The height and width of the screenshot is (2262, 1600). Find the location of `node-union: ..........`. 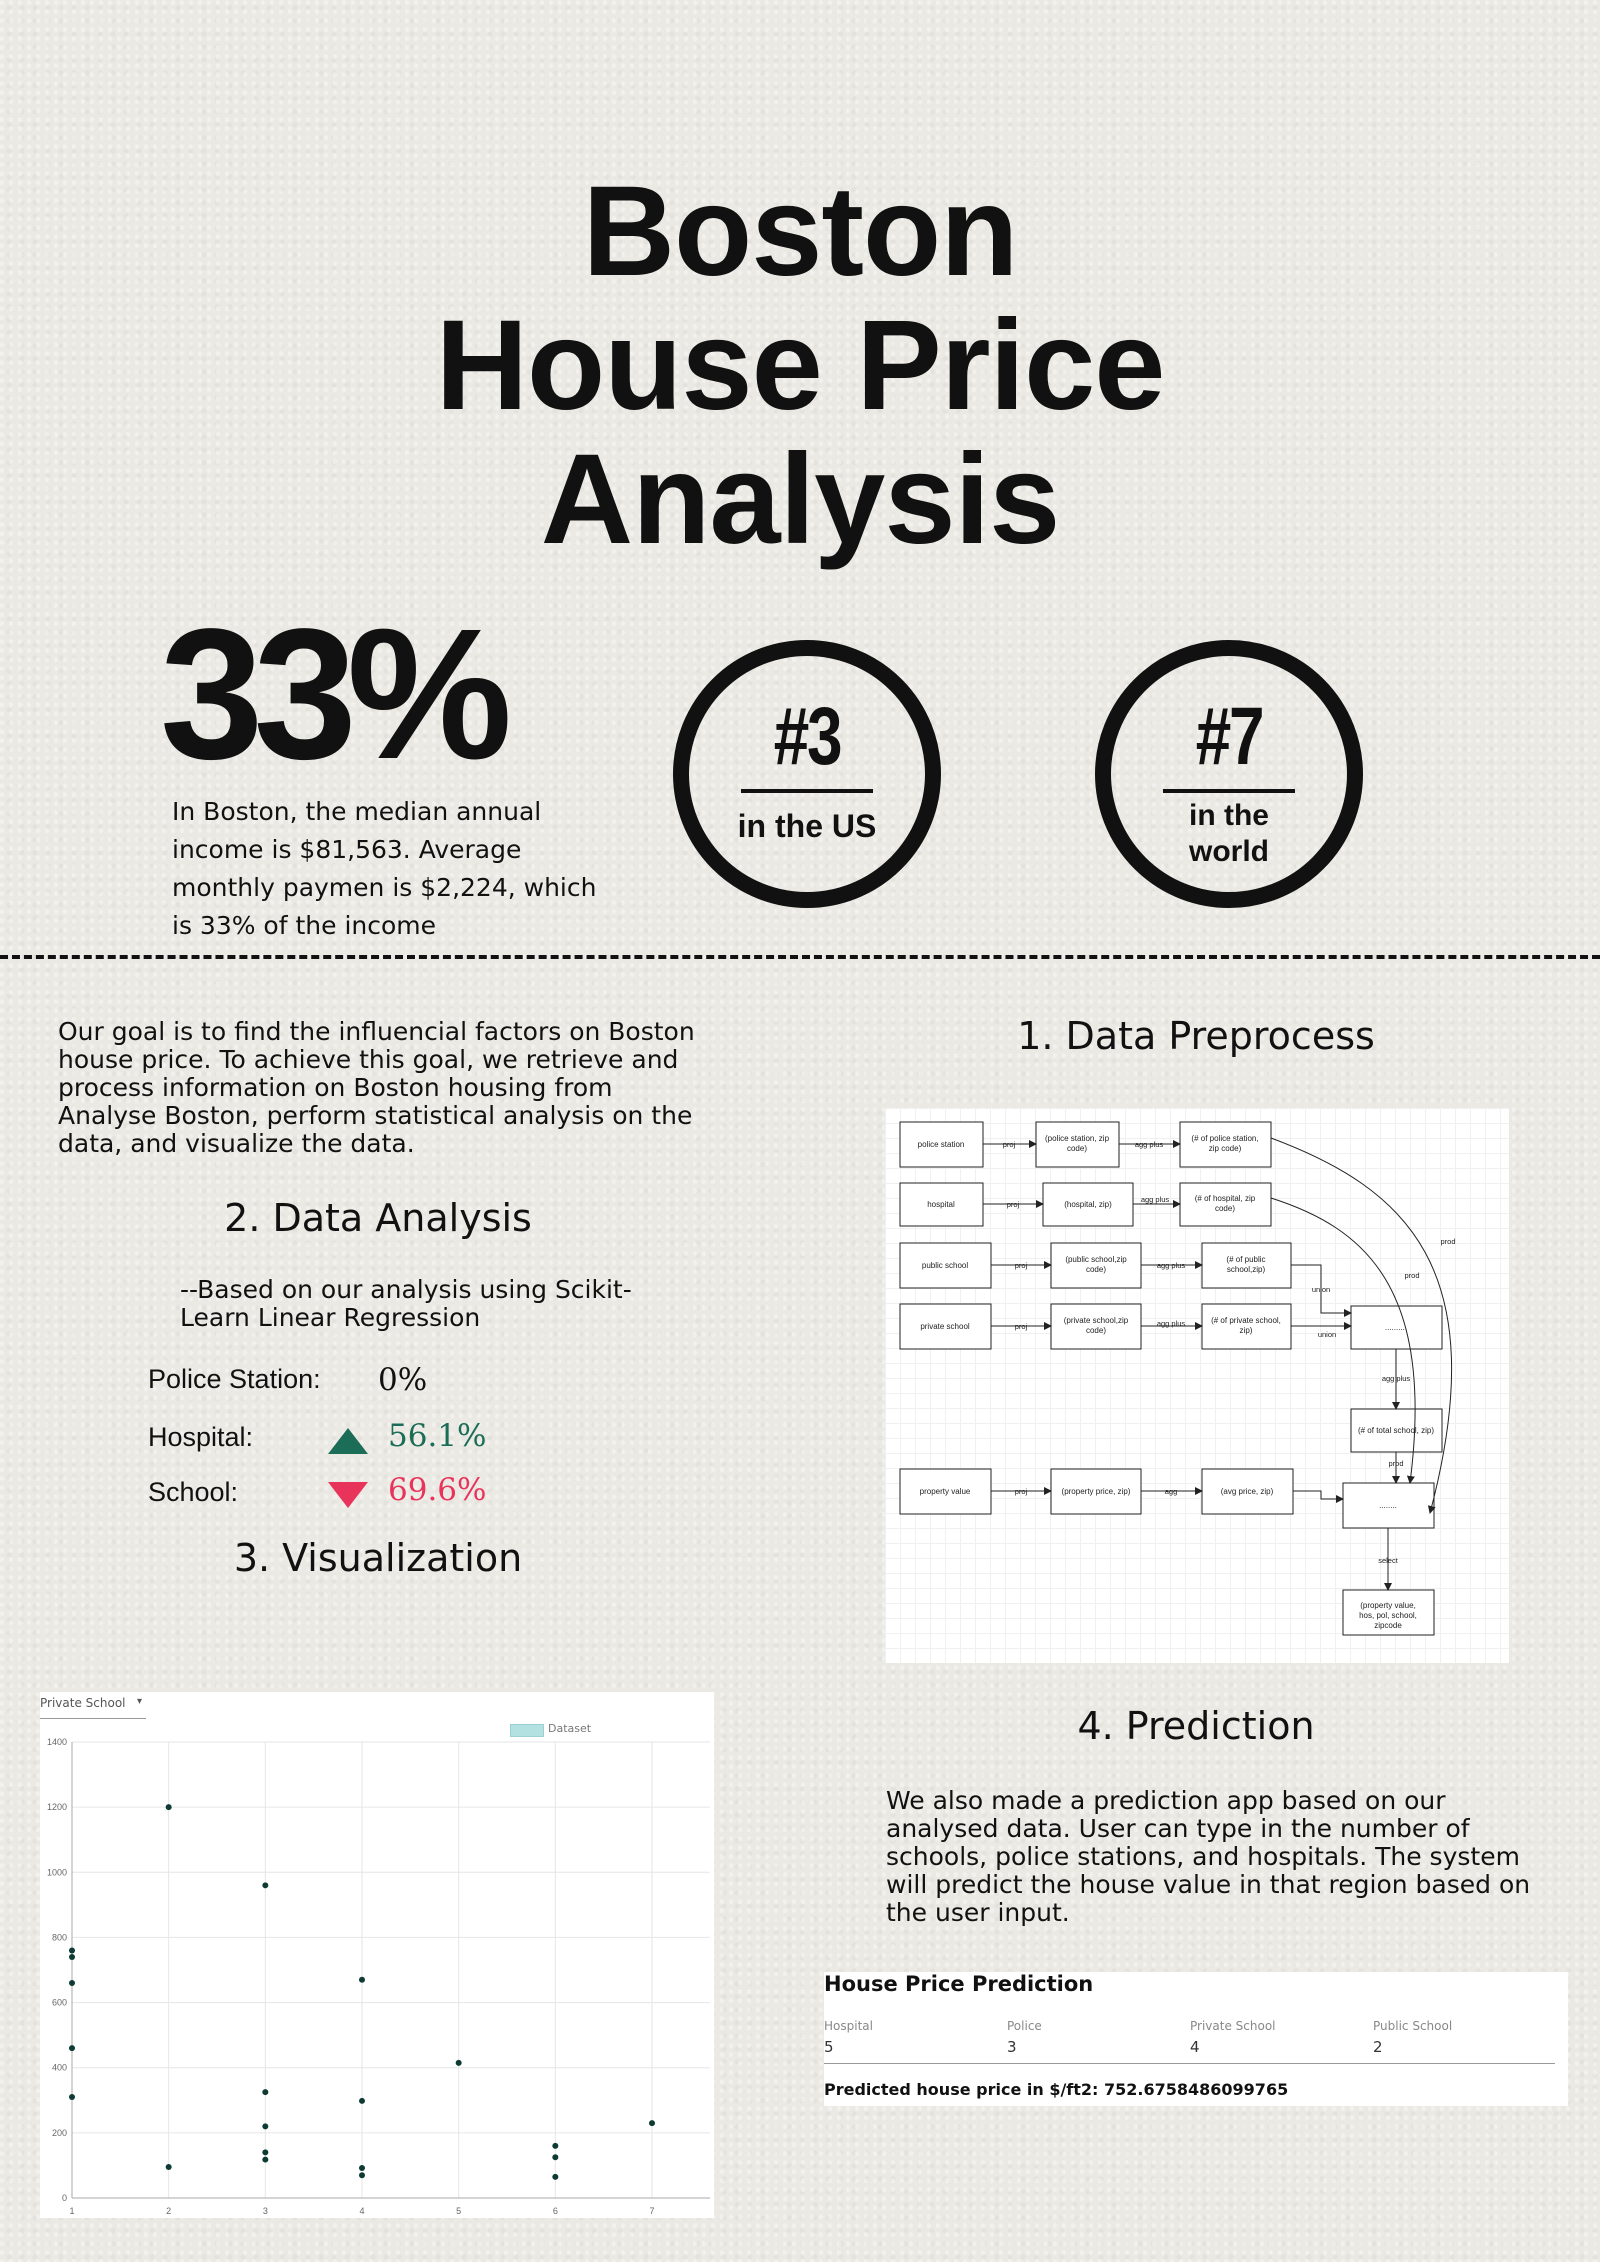

node-union: .......... is located at coordinates (1396, 1327).